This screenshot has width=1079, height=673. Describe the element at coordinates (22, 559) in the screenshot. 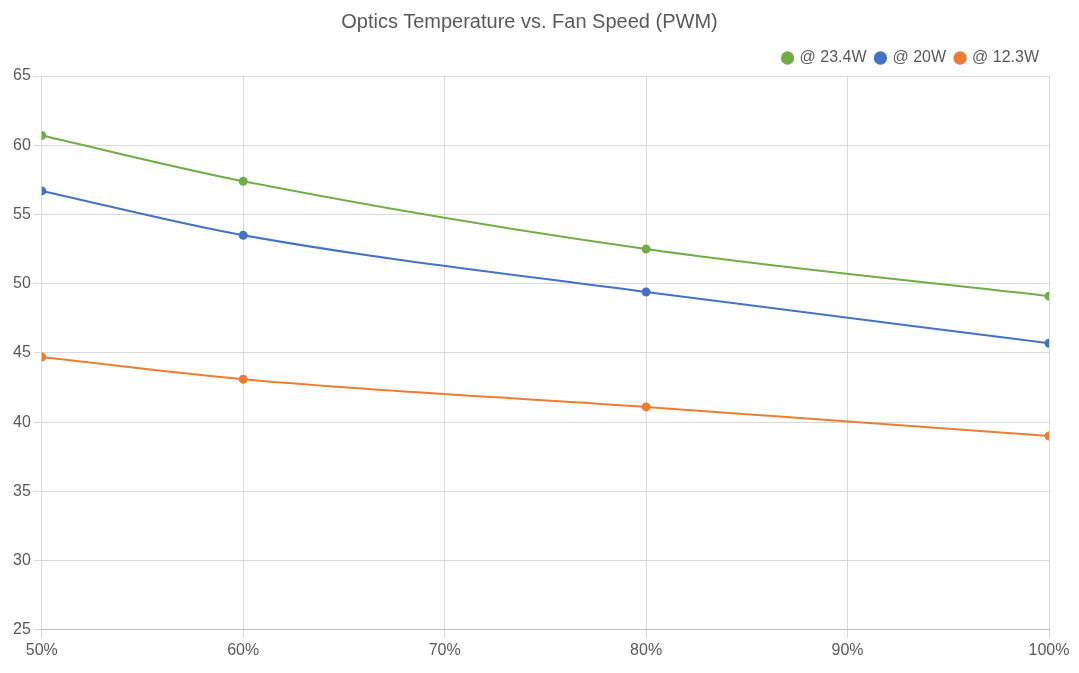

I see `y-tick-label: 30` at that location.